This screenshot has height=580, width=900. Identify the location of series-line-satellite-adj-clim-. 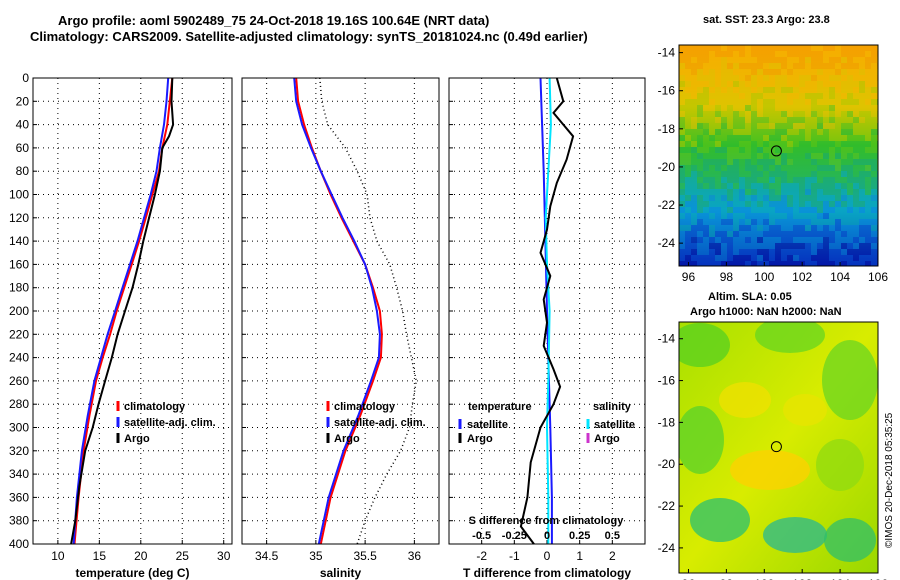
(337, 311).